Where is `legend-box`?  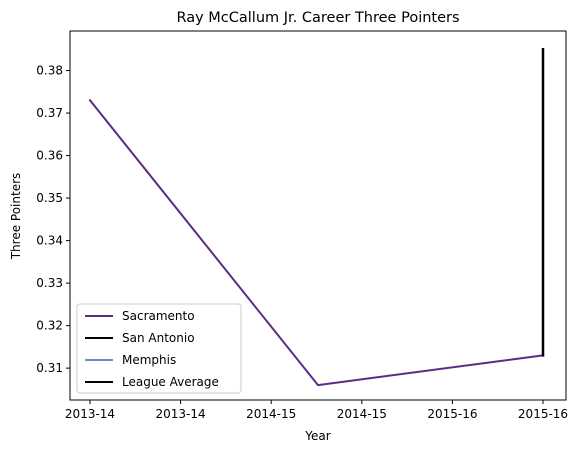 legend-box is located at coordinates (159, 348).